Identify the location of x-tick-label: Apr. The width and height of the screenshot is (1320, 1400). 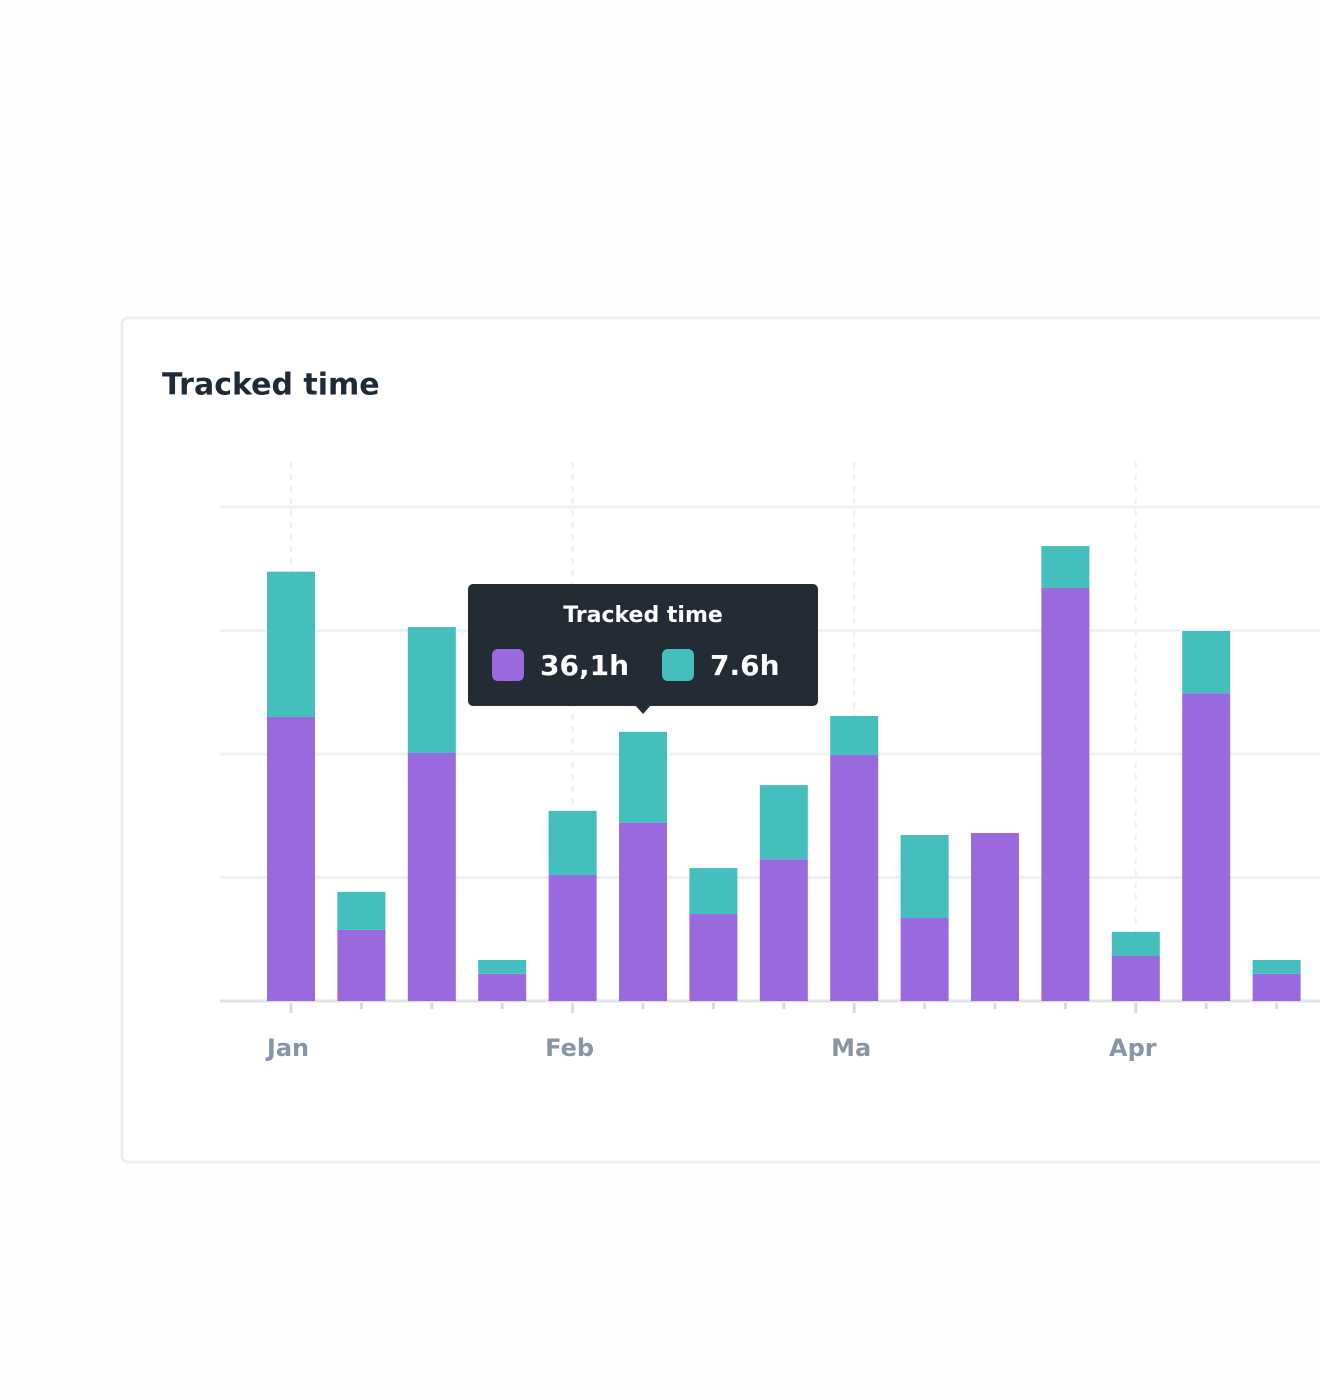
(1133, 1048).